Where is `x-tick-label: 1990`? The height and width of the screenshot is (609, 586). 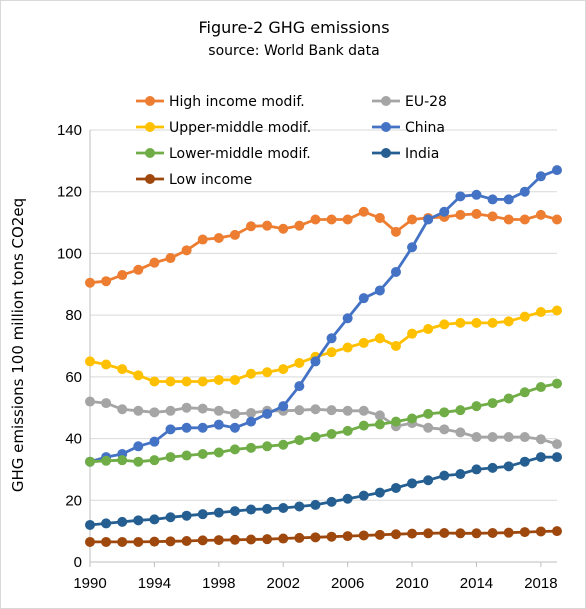 x-tick-label: 1990 is located at coordinates (89, 583).